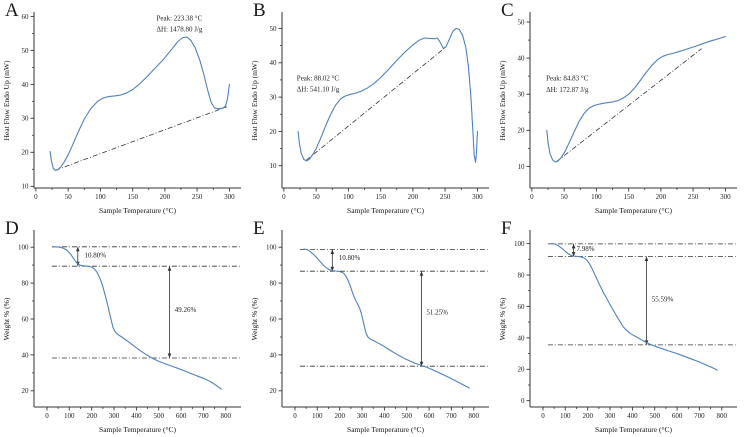 Image resolution: width=746 pixels, height=437 pixels. What do you see at coordinates (12, 10) in the screenshot?
I see `panel-label-a: A` at bounding box center [12, 10].